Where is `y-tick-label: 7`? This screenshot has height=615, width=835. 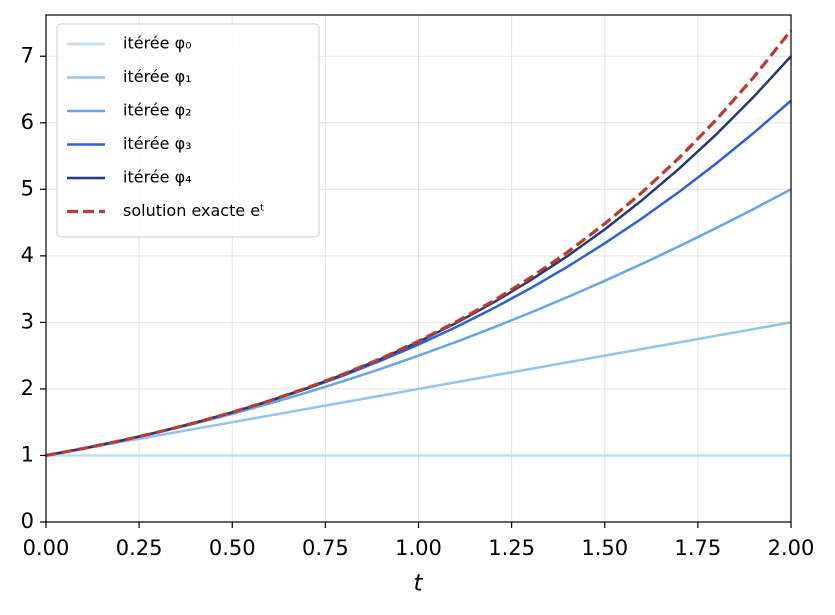 y-tick-label: 7 is located at coordinates (27, 55).